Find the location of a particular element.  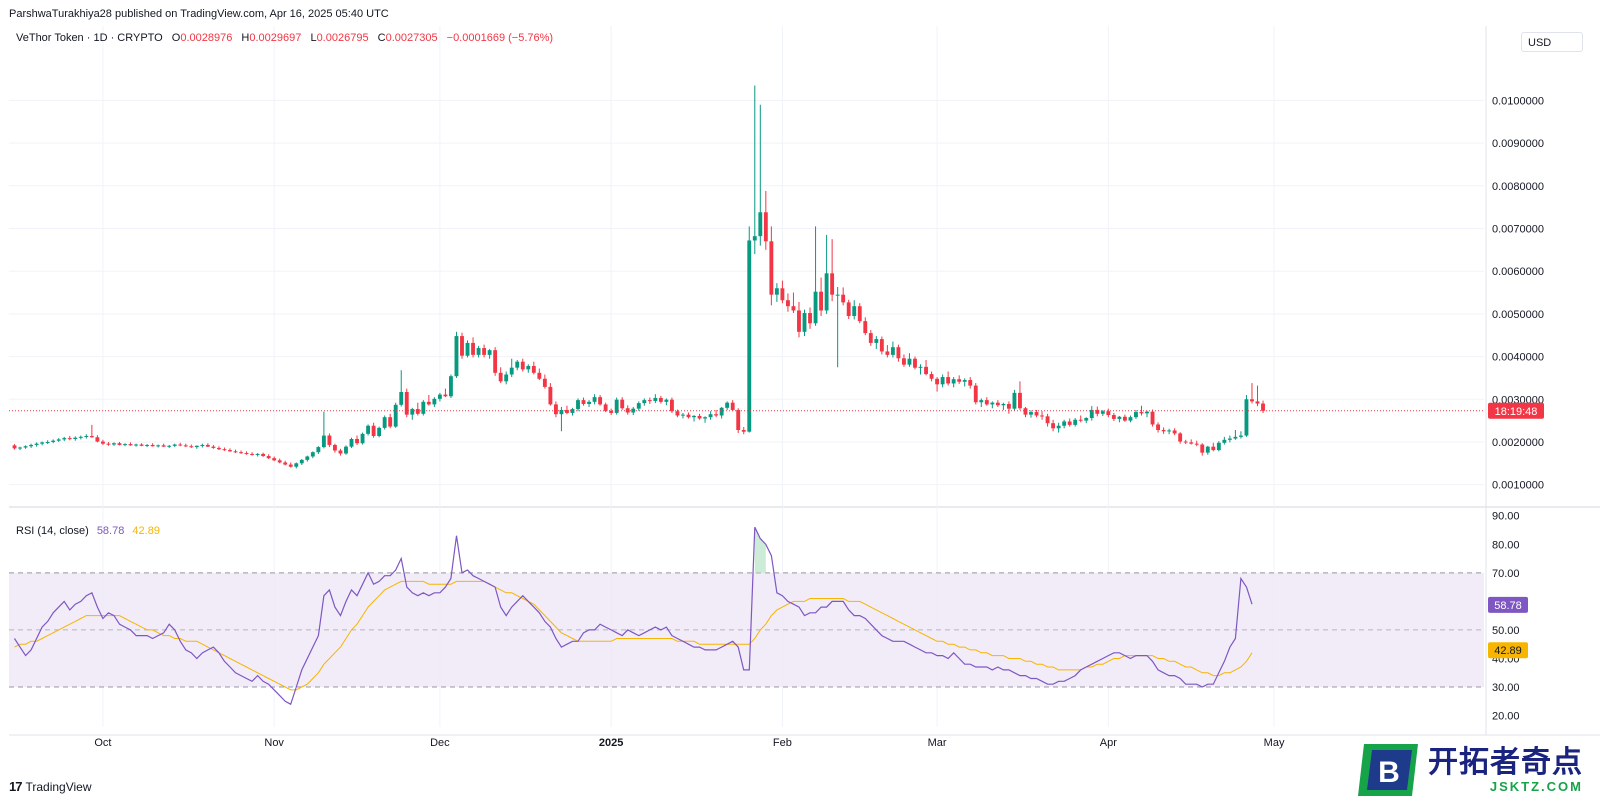

symbol-name: VeThor Token · 1D · CRYPTO is located at coordinates (89, 38).